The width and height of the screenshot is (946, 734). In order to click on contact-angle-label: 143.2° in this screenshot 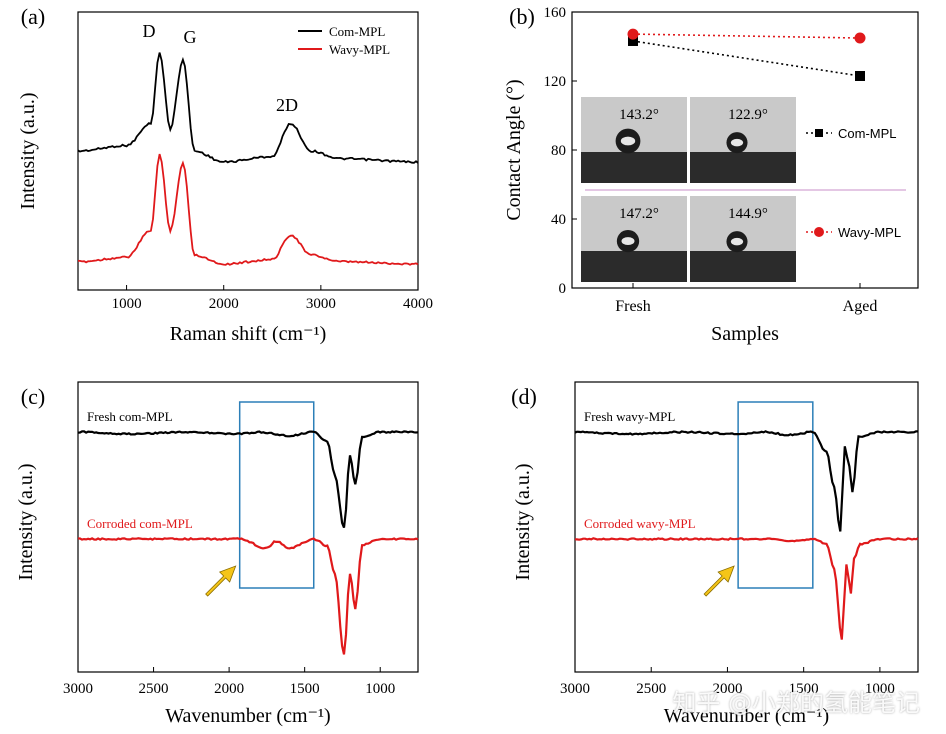, I will do `click(639, 115)`.